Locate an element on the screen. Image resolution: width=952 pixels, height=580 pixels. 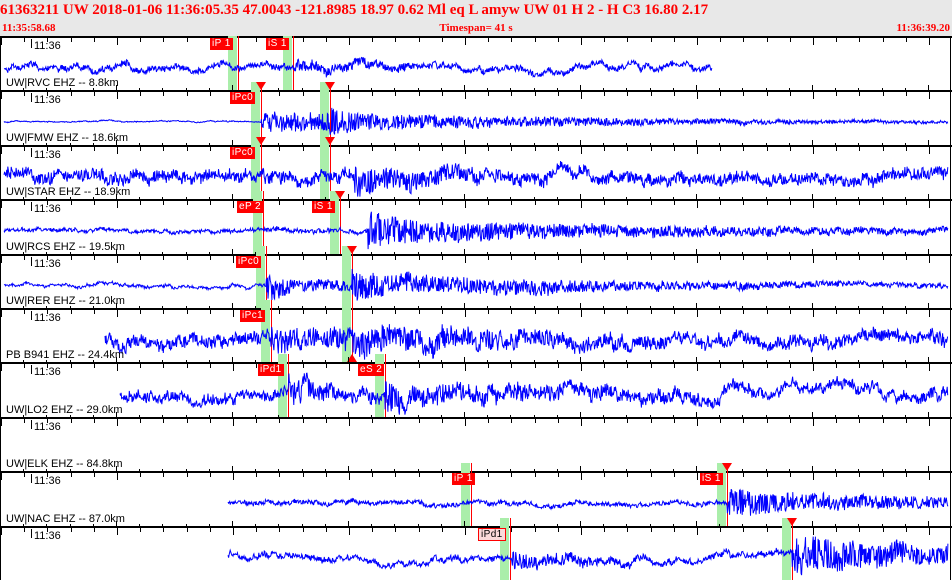
timespan-line: 11:35:58.68 Timespan= 41 s 11:36:39.20 is located at coordinates (476, 28).